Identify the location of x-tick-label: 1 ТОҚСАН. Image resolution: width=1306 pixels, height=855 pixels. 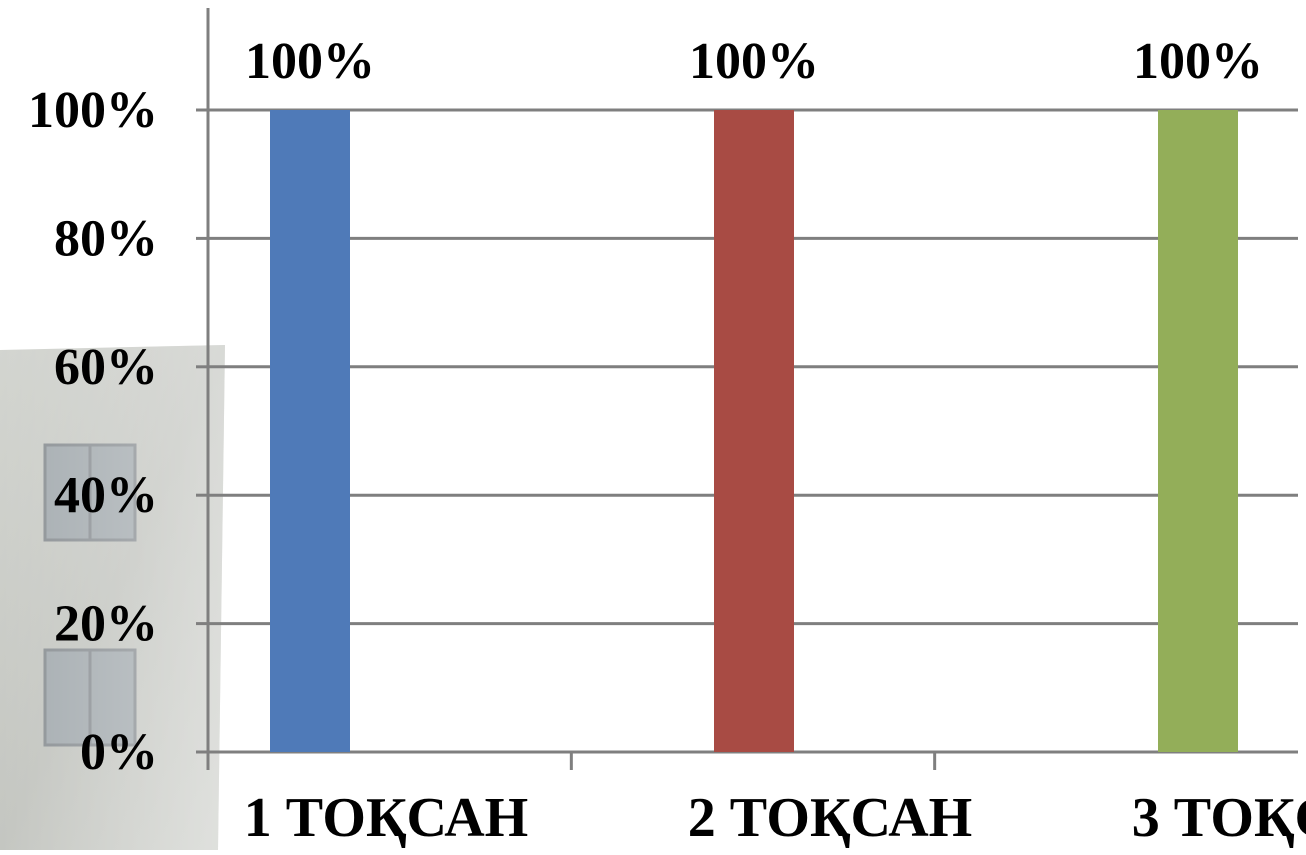
(386, 818).